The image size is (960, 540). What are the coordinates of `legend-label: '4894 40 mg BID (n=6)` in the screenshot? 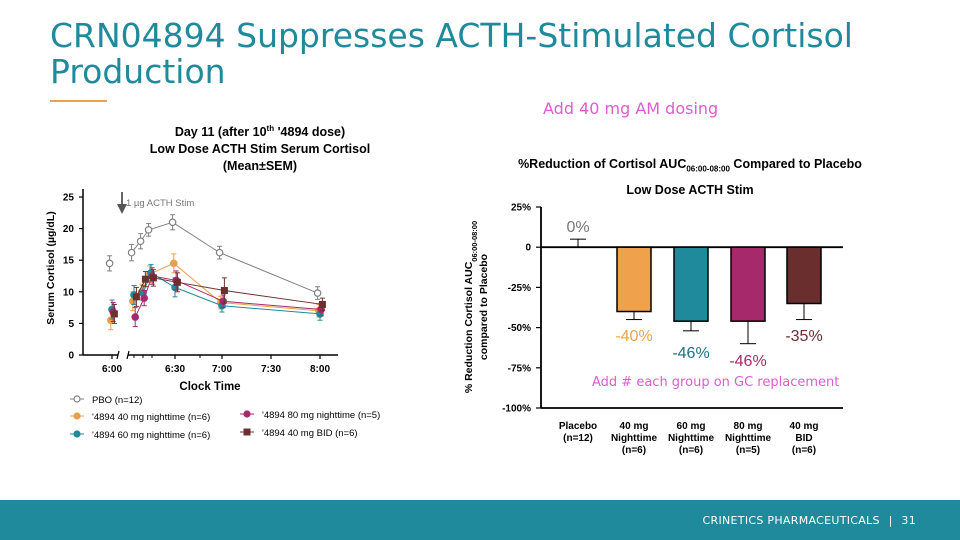 It's located at (310, 433).